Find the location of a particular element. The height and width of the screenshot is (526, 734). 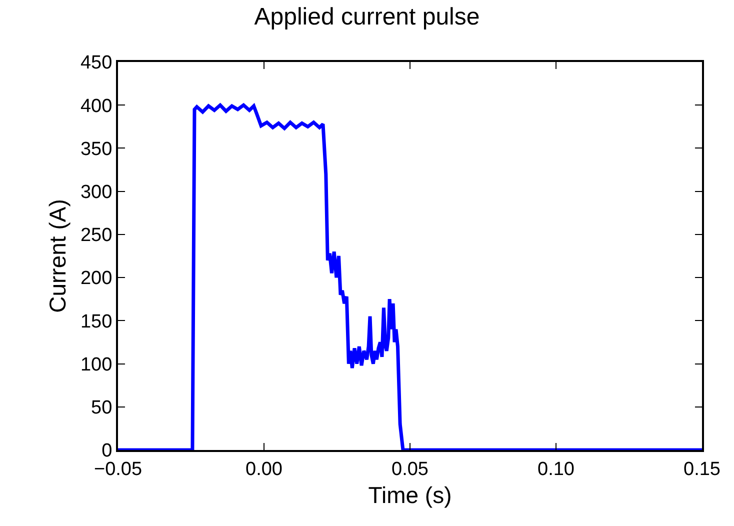

x-tick-label: 0.00 is located at coordinates (264, 469).